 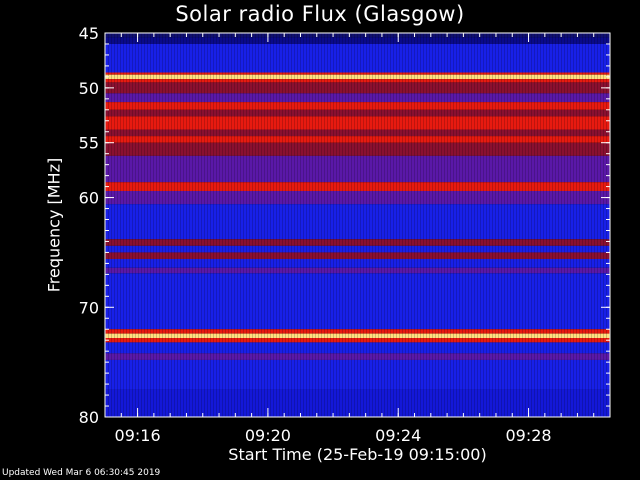 What do you see at coordinates (268, 435) in the screenshot?
I see `x-tick-label: 09:20` at bounding box center [268, 435].